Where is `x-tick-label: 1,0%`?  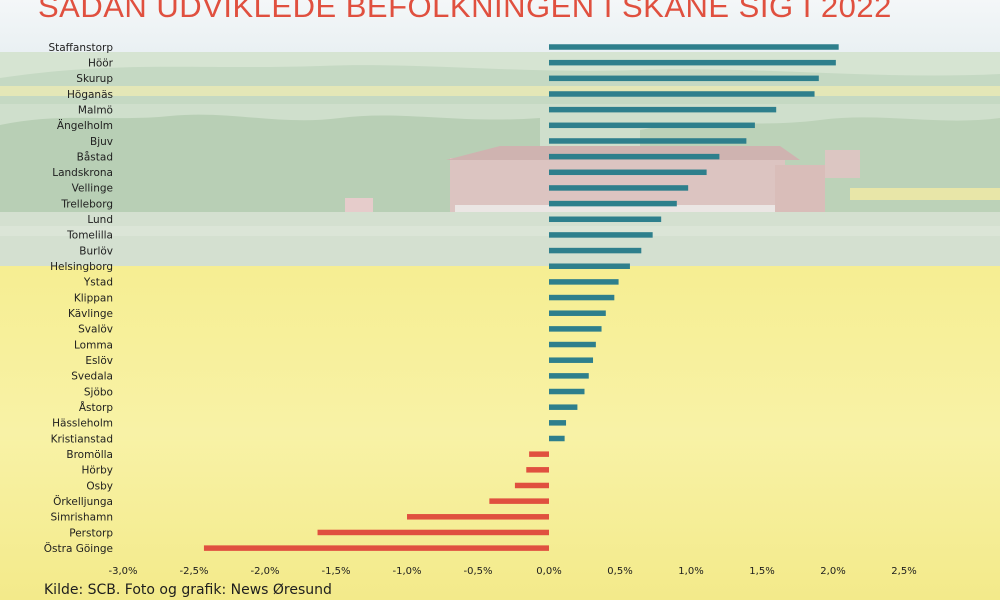 x-tick-label: 1,0% is located at coordinates (690, 571).